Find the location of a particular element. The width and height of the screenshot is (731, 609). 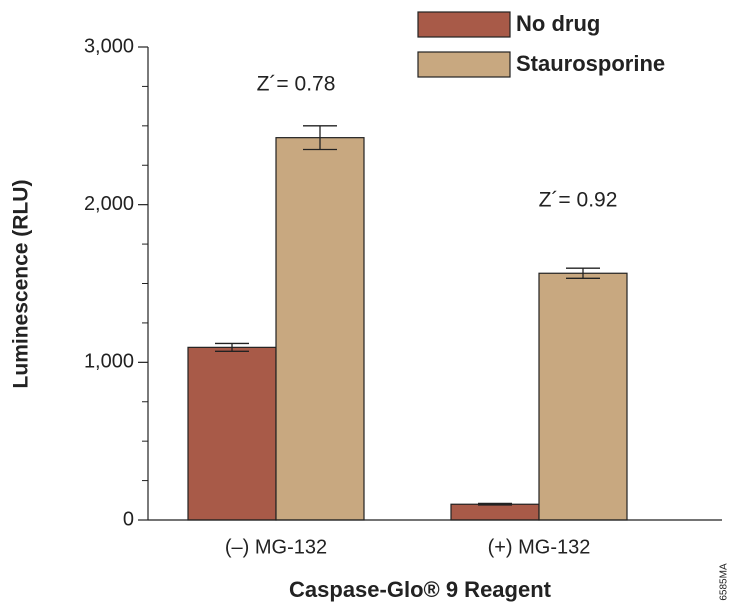

y-tick-label: 2,000 is located at coordinates (109, 204).